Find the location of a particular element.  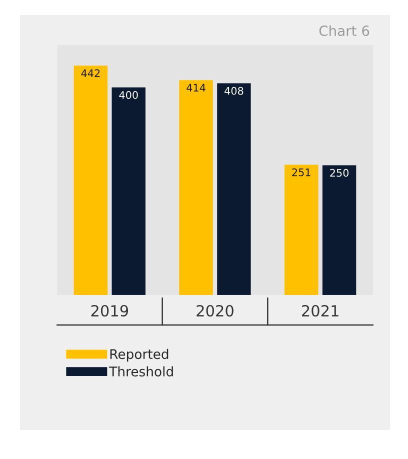

x-tick-label: 2020 is located at coordinates (215, 310).